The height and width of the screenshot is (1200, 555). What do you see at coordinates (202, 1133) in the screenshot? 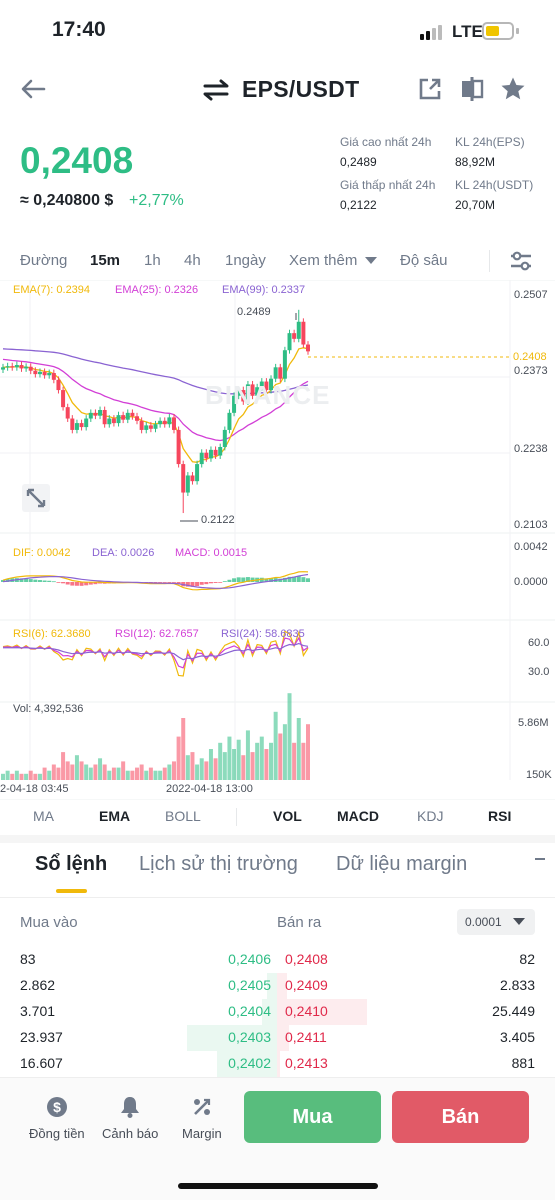
I see `margin-label: Margin` at bounding box center [202, 1133].